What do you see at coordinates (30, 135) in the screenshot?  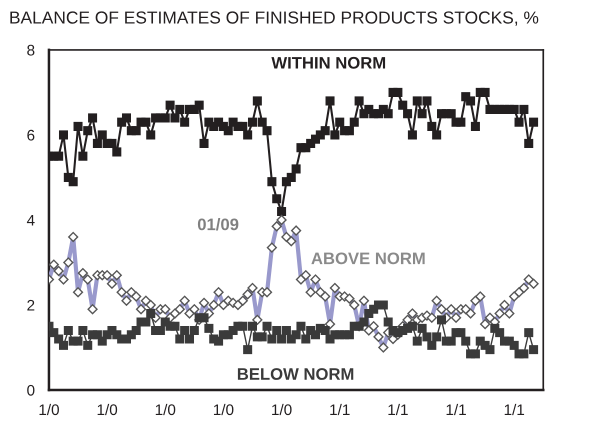 I see `y-tick-label: 6` at bounding box center [30, 135].